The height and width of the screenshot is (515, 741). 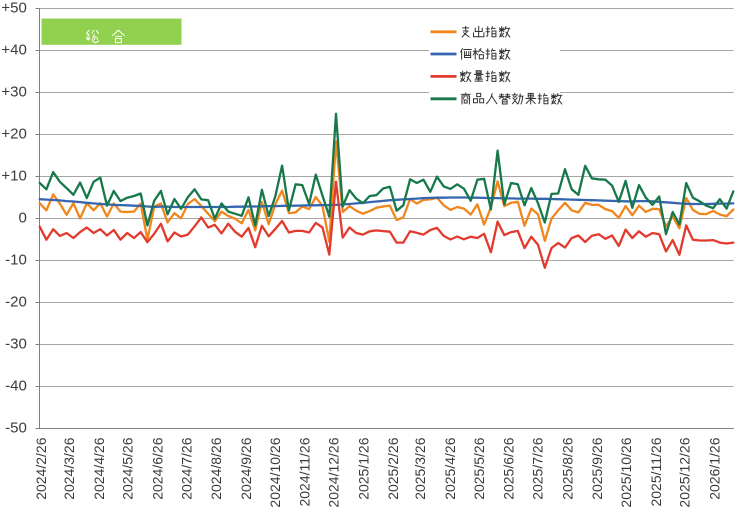 What do you see at coordinates (334, 472) in the screenshot?
I see `svg-text: 2024/12/26` at bounding box center [334, 472].